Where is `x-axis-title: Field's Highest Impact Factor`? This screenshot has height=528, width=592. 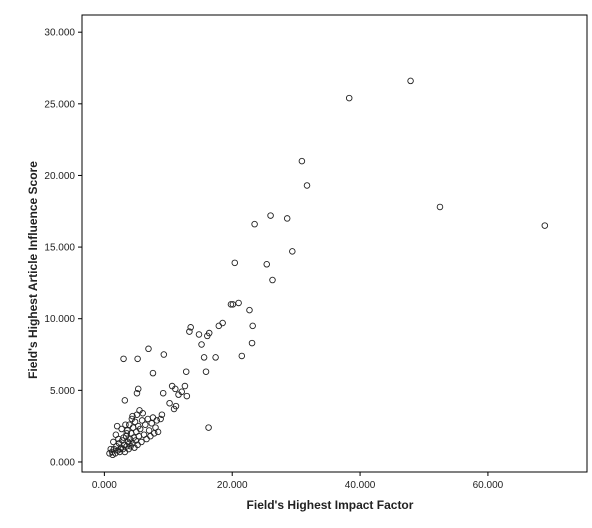 x-axis-title: Field's Highest Impact Factor is located at coordinates (330, 505).